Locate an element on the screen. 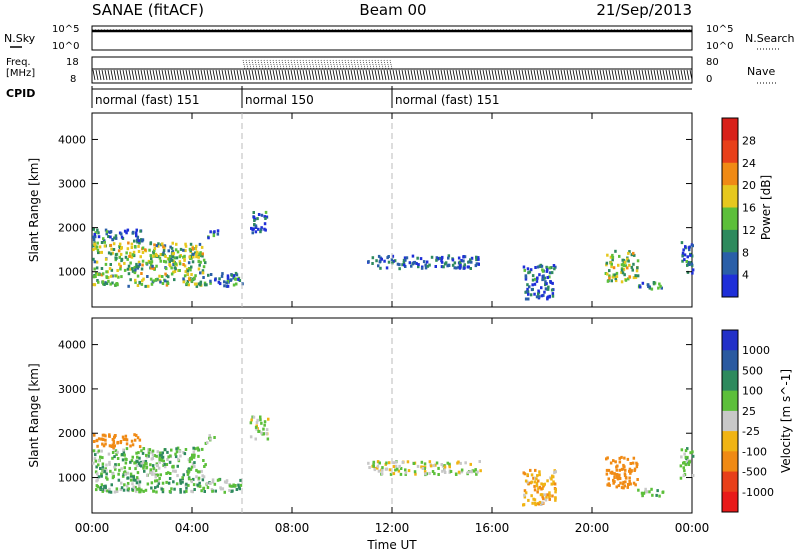 Image resolution: width=800 pixels, height=554 pixels. power-colorbar-tick: 12 is located at coordinates (749, 230).